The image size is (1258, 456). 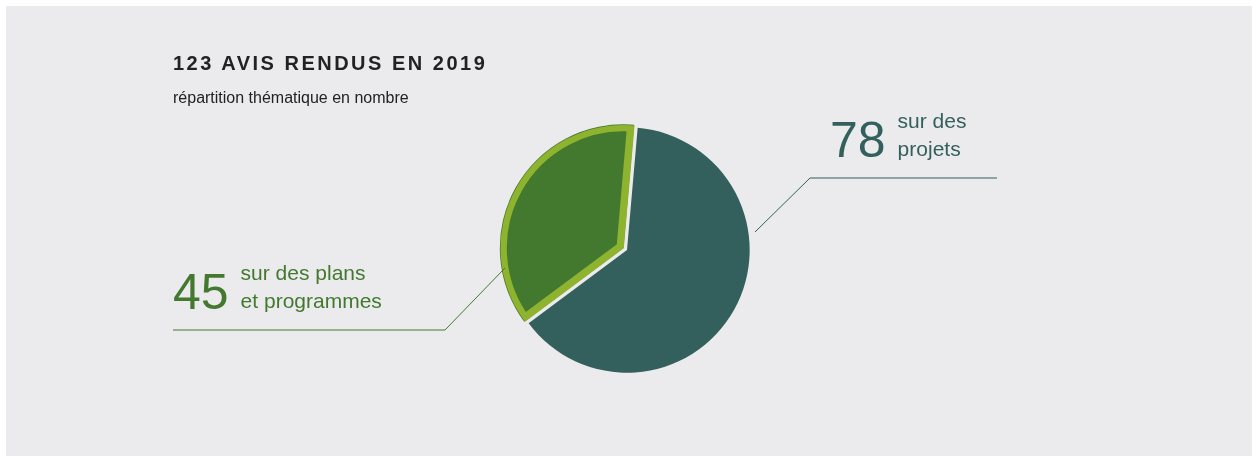 I want to click on chart-title: 123 AVIS RENDUS EN 2019, so click(x=330, y=63).